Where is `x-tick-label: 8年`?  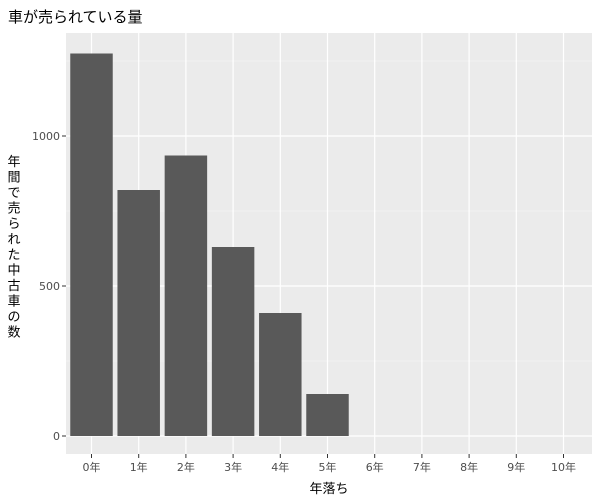
x-tick-label: 8年 is located at coordinates (469, 467).